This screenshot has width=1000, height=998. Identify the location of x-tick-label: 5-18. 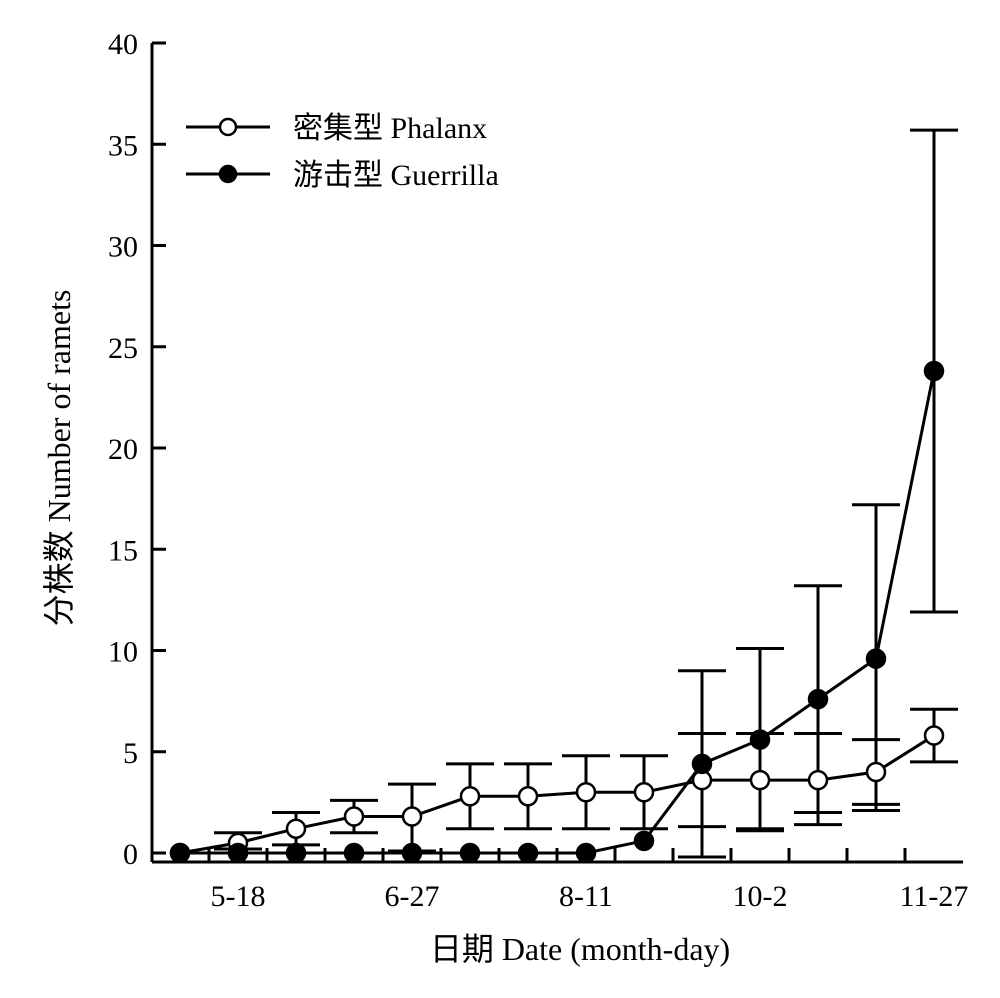
(238, 896).